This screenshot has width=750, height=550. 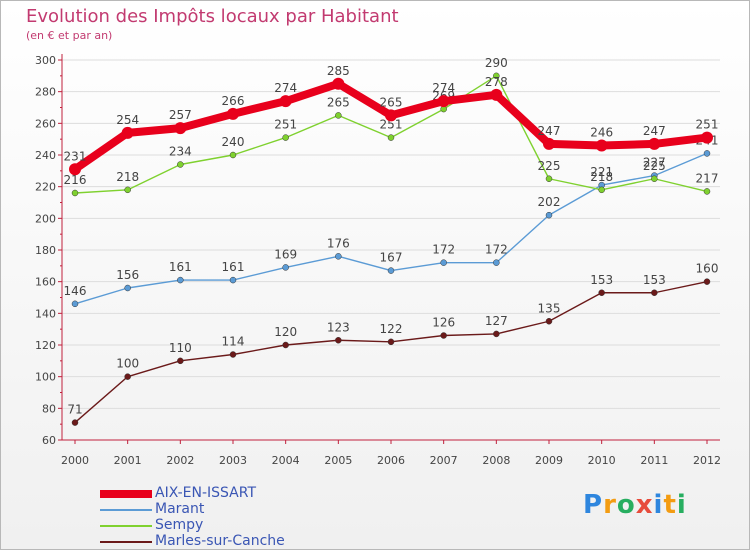 I want to click on data-label-marles-sur-canche: 160, so click(x=707, y=269).